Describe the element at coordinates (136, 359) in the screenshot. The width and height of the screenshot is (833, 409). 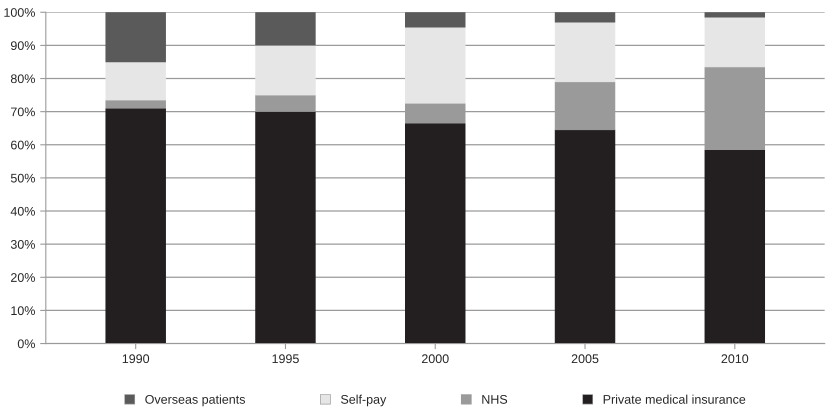
I see `x-tick-label: 1990` at that location.